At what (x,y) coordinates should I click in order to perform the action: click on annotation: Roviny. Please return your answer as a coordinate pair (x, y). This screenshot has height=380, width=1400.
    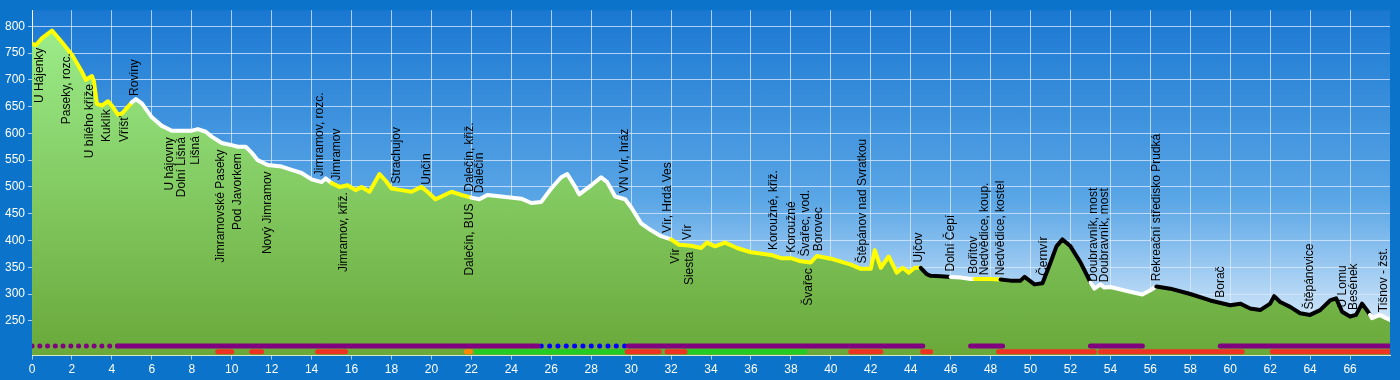
    Looking at the image, I should click on (134, 77).